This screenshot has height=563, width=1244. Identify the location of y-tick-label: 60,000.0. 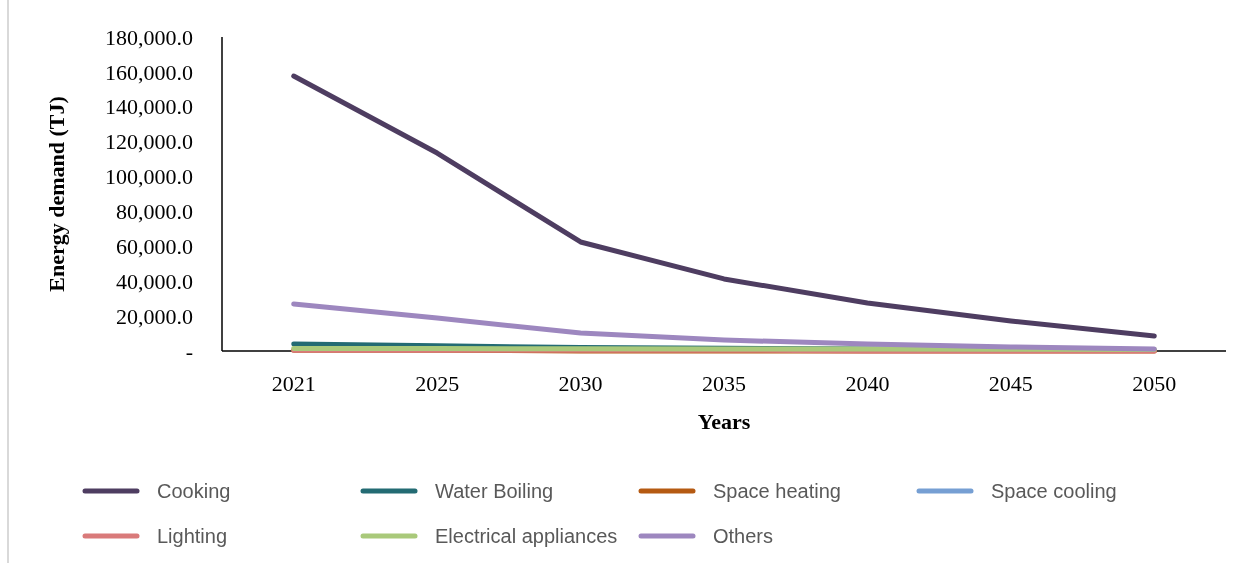
(154, 247).